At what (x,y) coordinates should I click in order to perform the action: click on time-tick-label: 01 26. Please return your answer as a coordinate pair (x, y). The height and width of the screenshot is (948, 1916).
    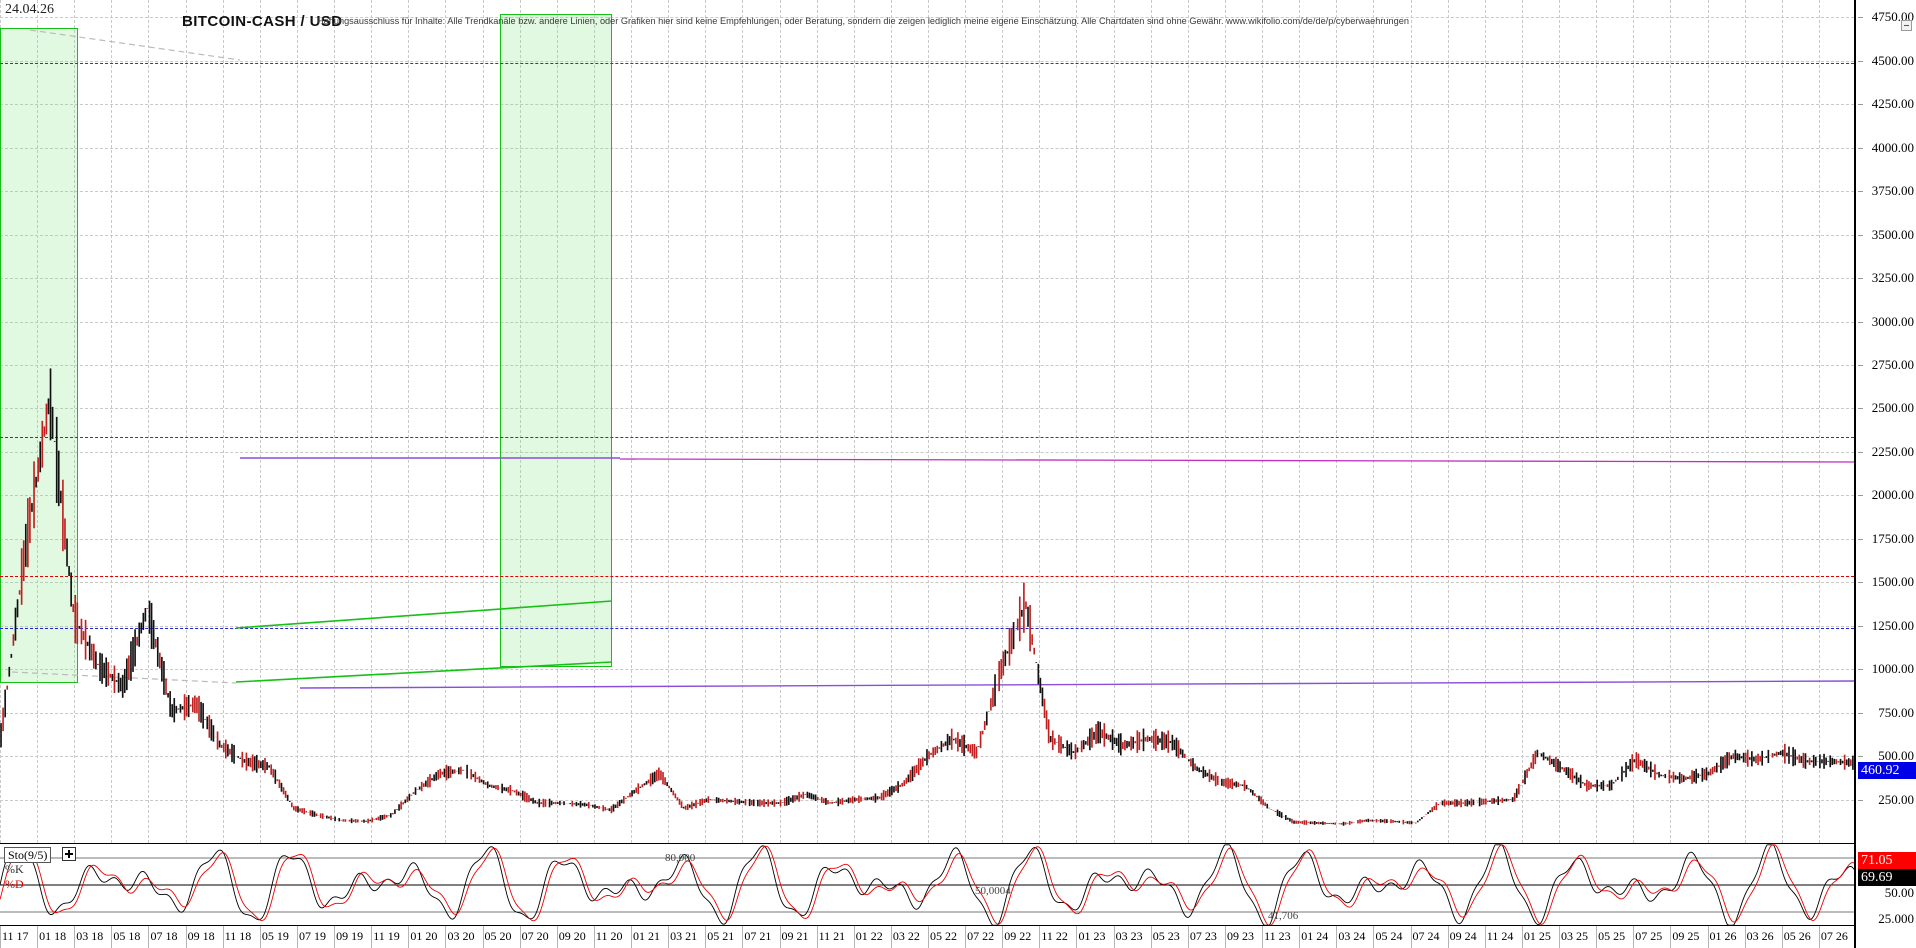
    Looking at the image, I should click on (1723, 936).